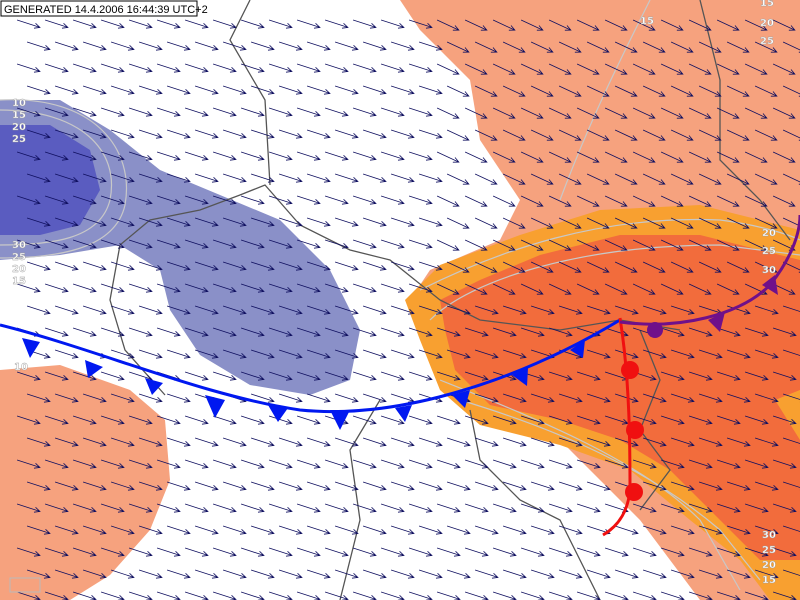 Image resolution: width=800 pixels, height=600 pixels. What do you see at coordinates (19, 269) in the screenshot?
I see `contour-label: 20` at bounding box center [19, 269].